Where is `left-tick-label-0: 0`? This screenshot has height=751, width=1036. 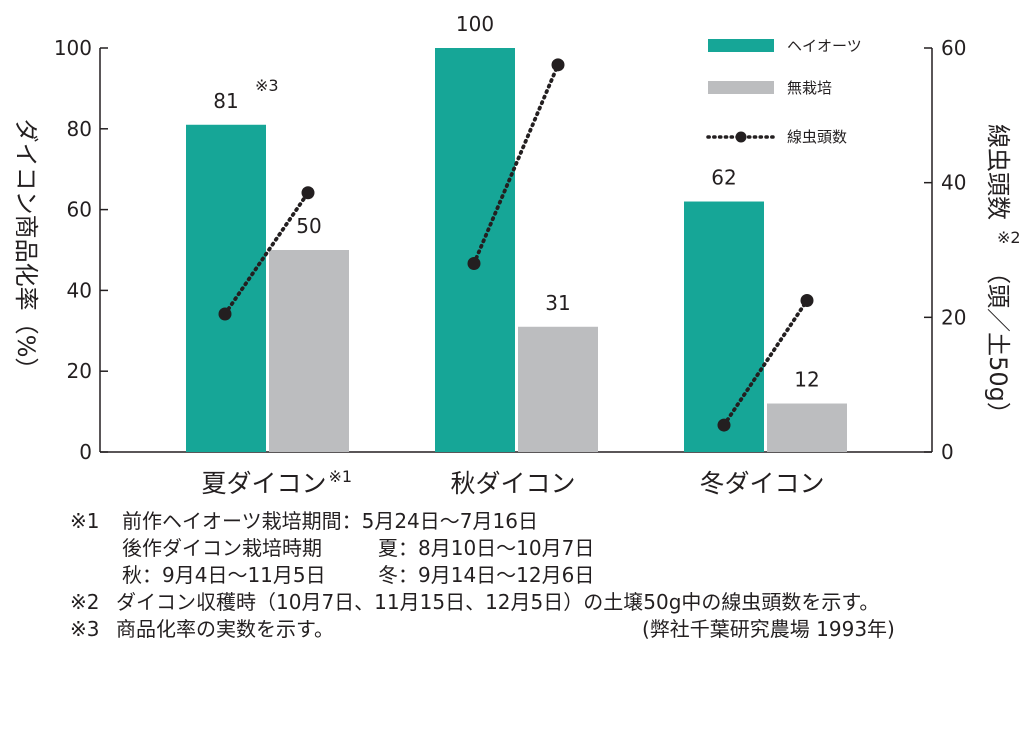
left-tick-label-0: 0 is located at coordinates (85, 452).